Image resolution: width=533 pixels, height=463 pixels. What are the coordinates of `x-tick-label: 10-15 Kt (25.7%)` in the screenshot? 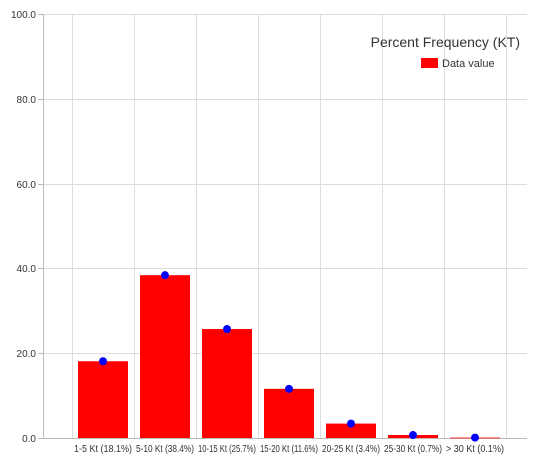 It's located at (227, 449).